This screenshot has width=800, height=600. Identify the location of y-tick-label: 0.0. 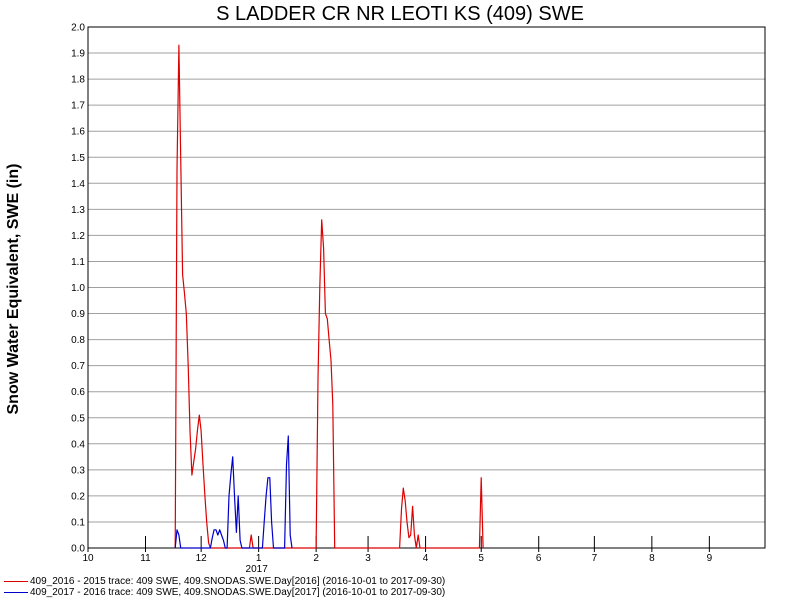
(78, 549).